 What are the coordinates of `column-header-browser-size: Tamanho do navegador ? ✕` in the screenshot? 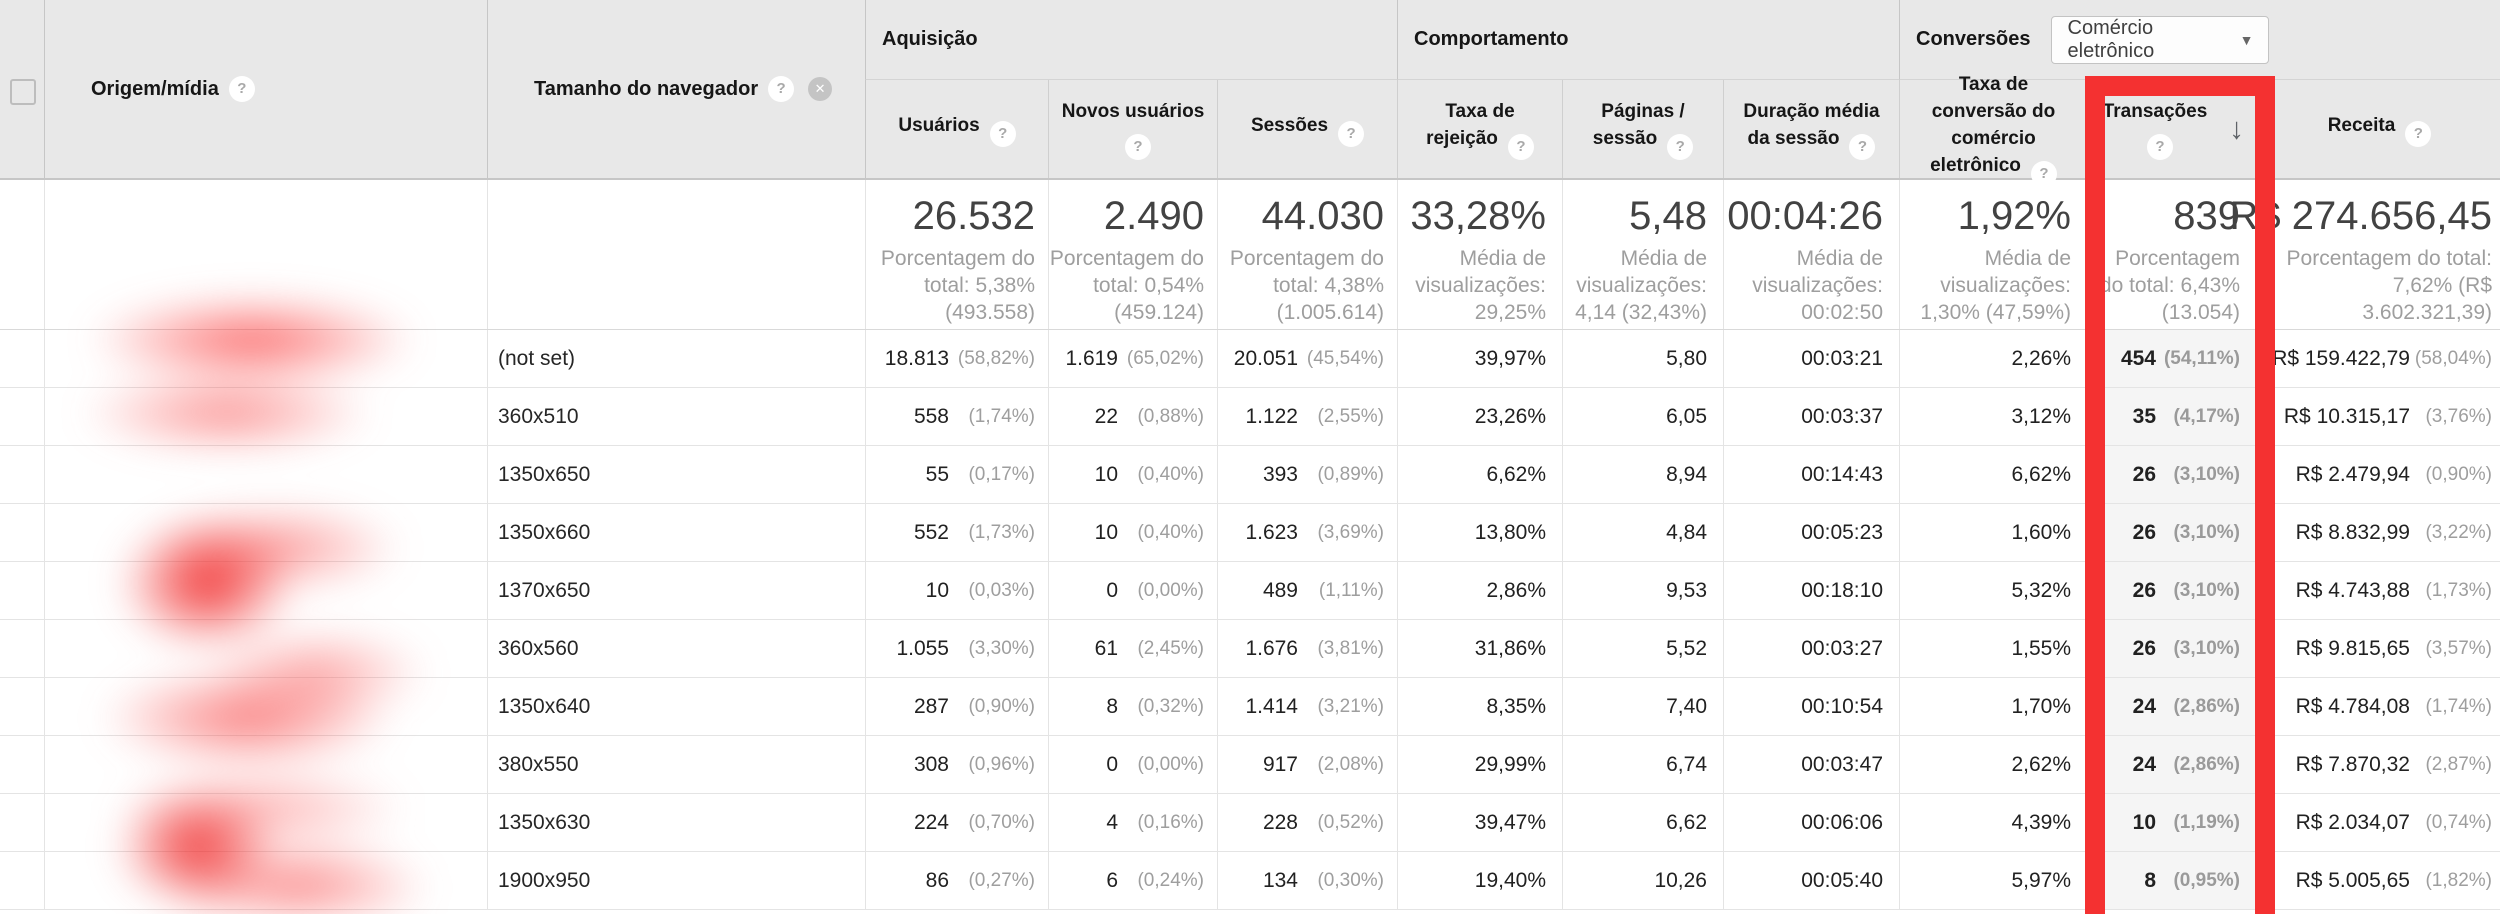 It's located at (676, 89).